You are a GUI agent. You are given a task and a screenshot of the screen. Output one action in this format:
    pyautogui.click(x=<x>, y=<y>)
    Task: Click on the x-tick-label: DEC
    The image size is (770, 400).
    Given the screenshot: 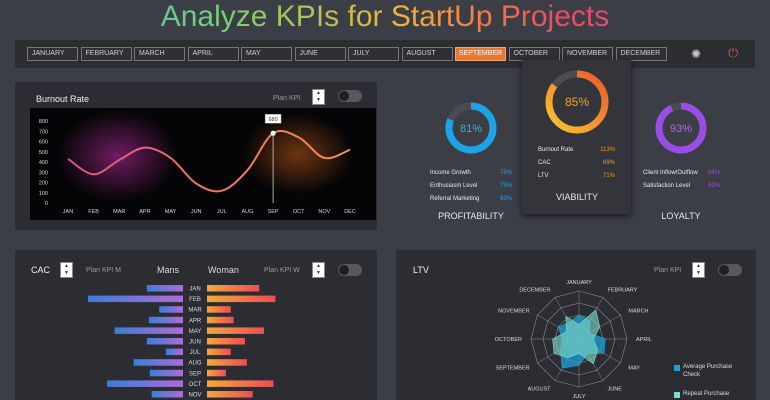 What is the action you would take?
    pyautogui.click(x=350, y=212)
    